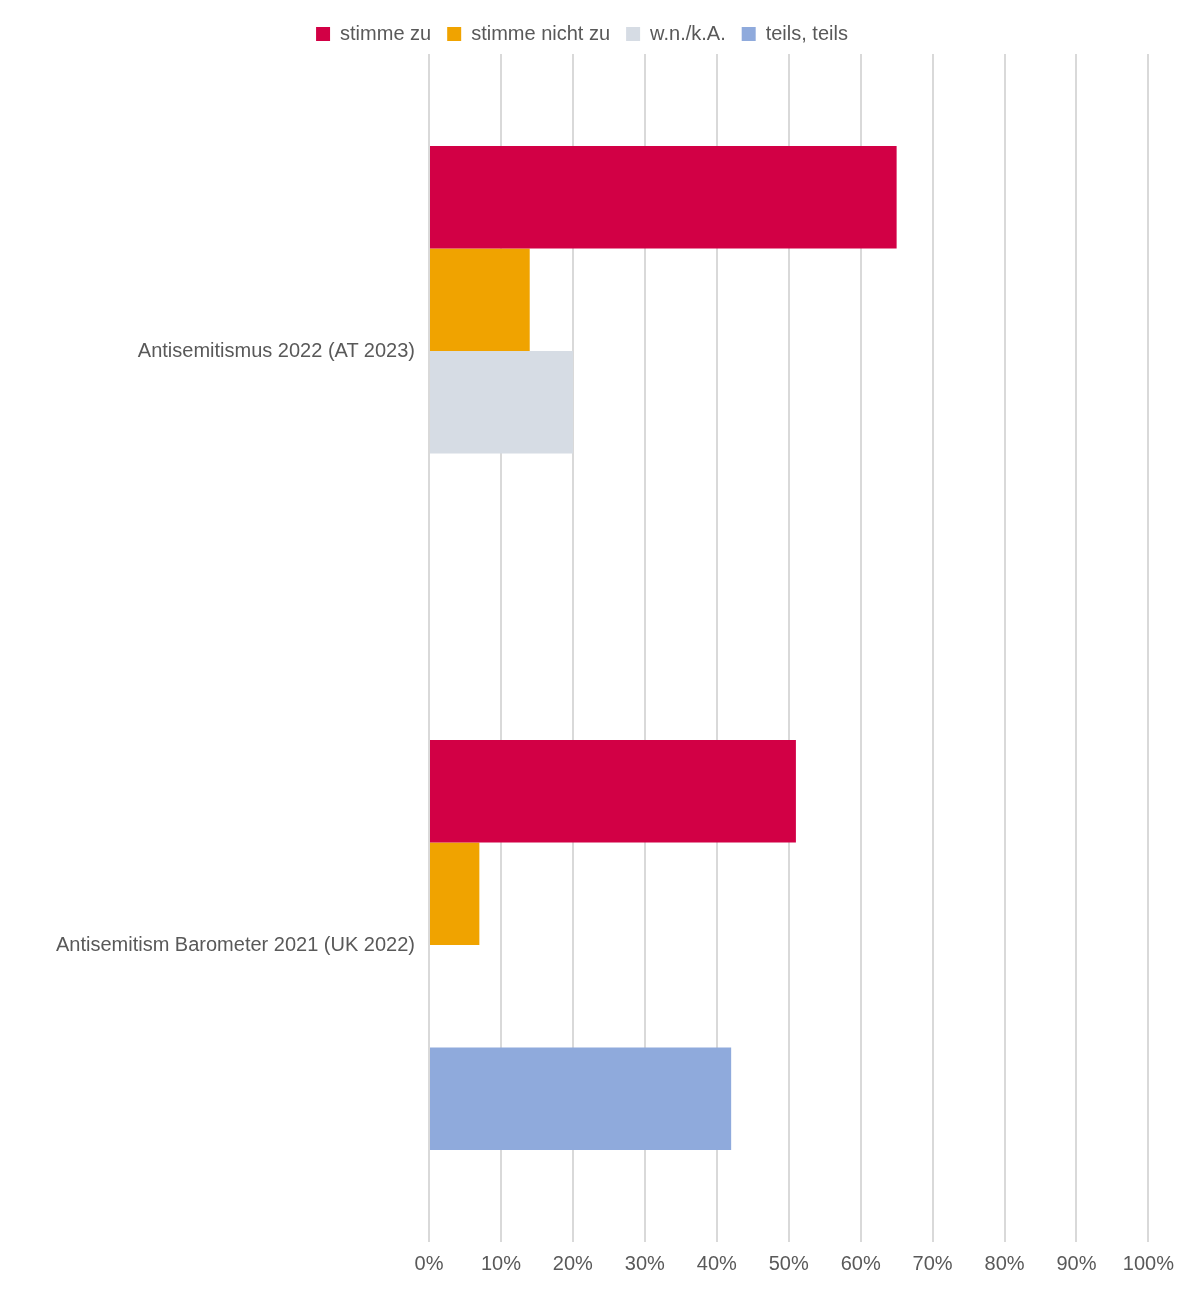 The width and height of the screenshot is (1192, 1290). What do you see at coordinates (573, 1262) in the screenshot?
I see `x-tick-label: 20%` at bounding box center [573, 1262].